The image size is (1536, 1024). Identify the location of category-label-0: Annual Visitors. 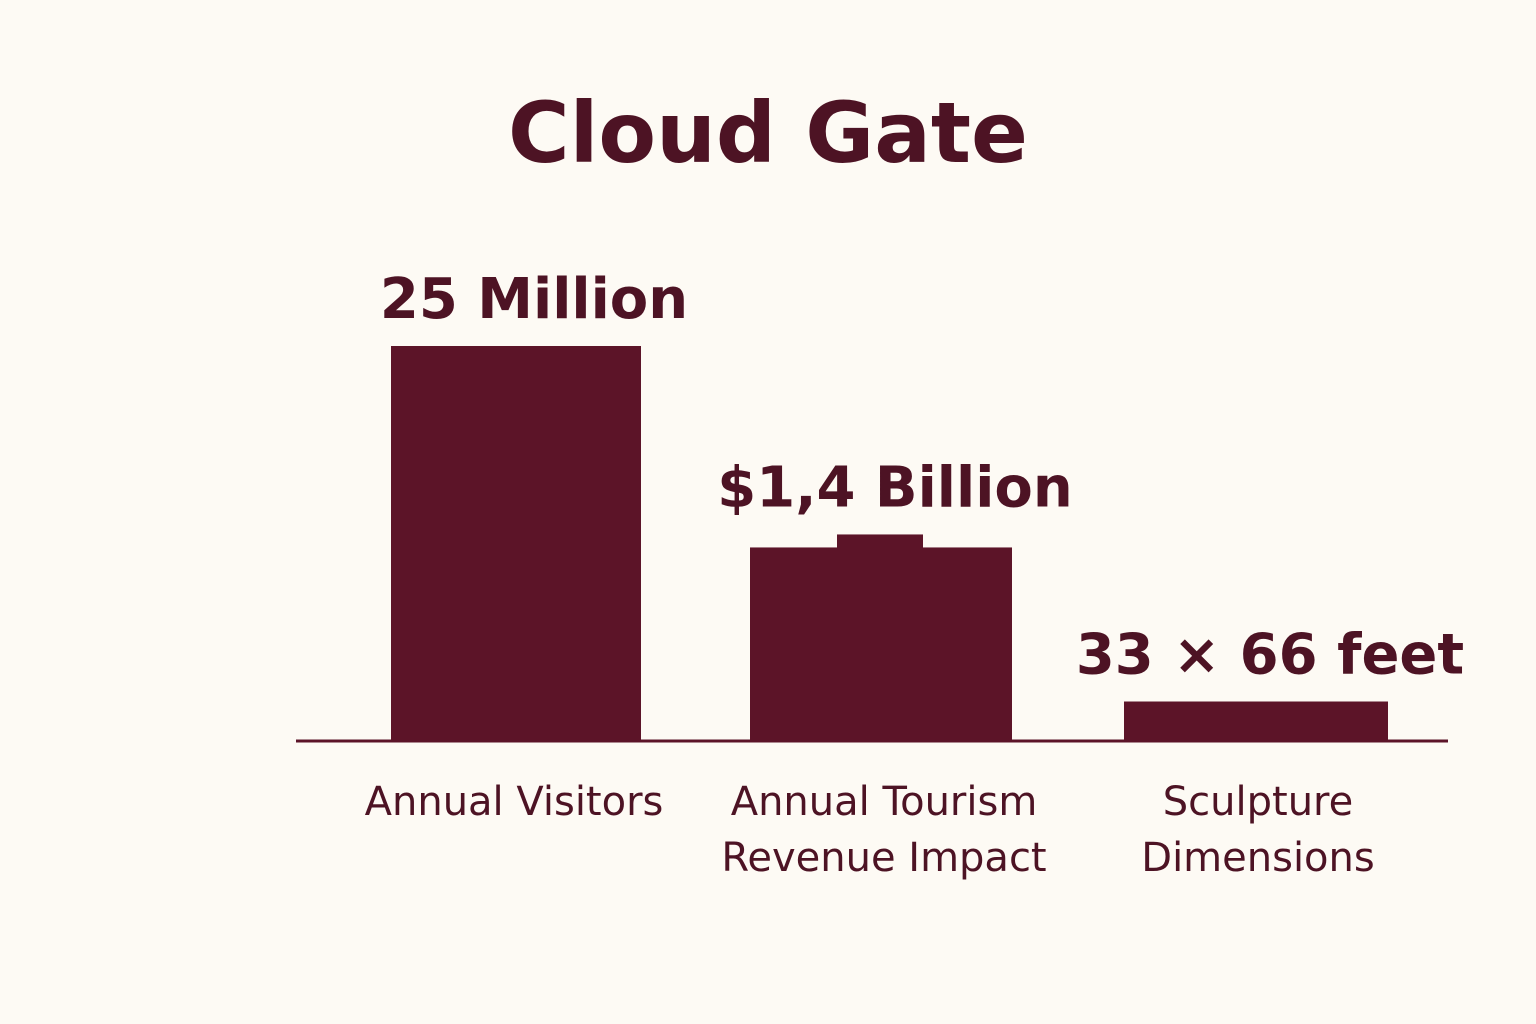
(514, 802).